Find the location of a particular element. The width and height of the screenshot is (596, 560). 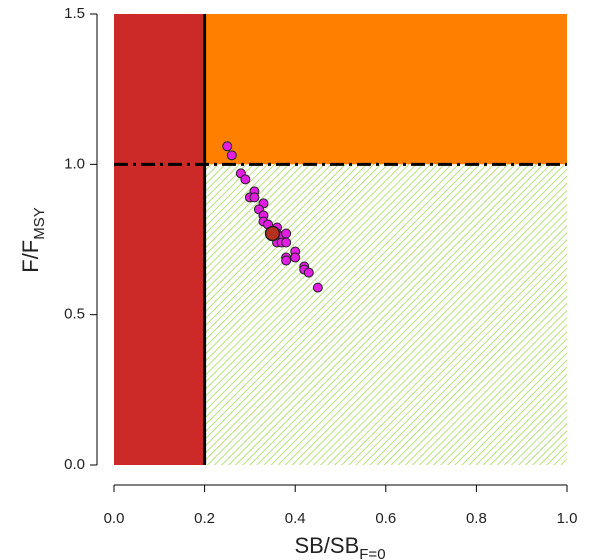

x-tick-label: 0.4 is located at coordinates (295, 518).